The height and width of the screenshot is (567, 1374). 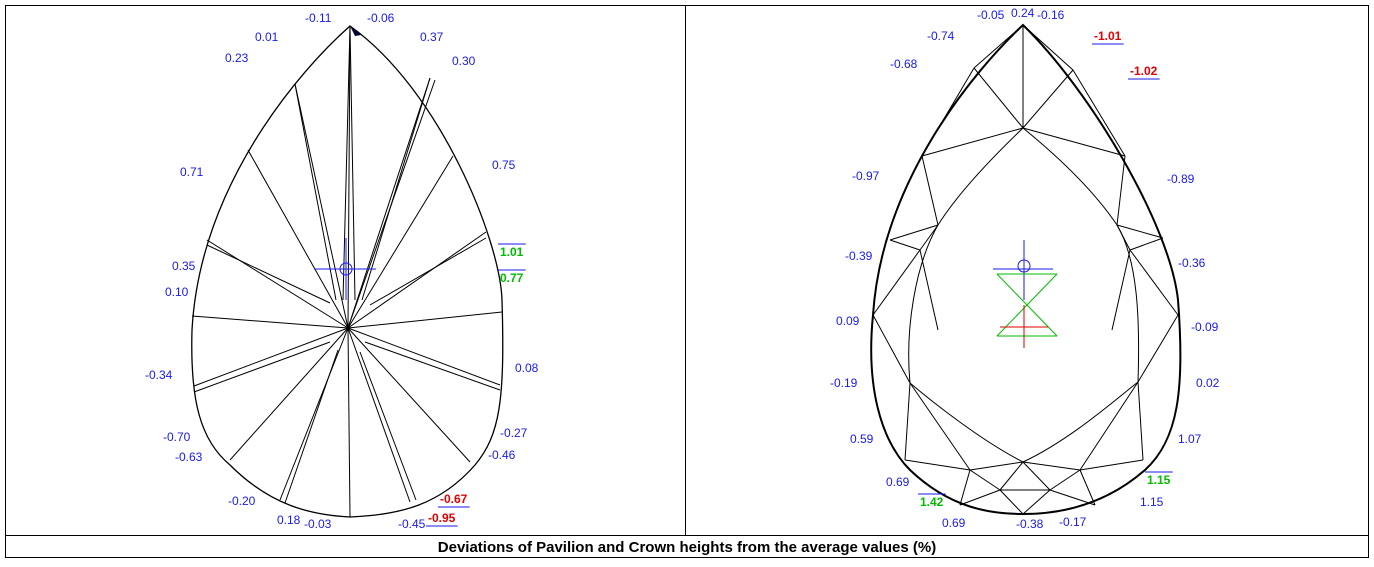 I want to click on pavilion-label: 0.71, so click(x=192, y=172).